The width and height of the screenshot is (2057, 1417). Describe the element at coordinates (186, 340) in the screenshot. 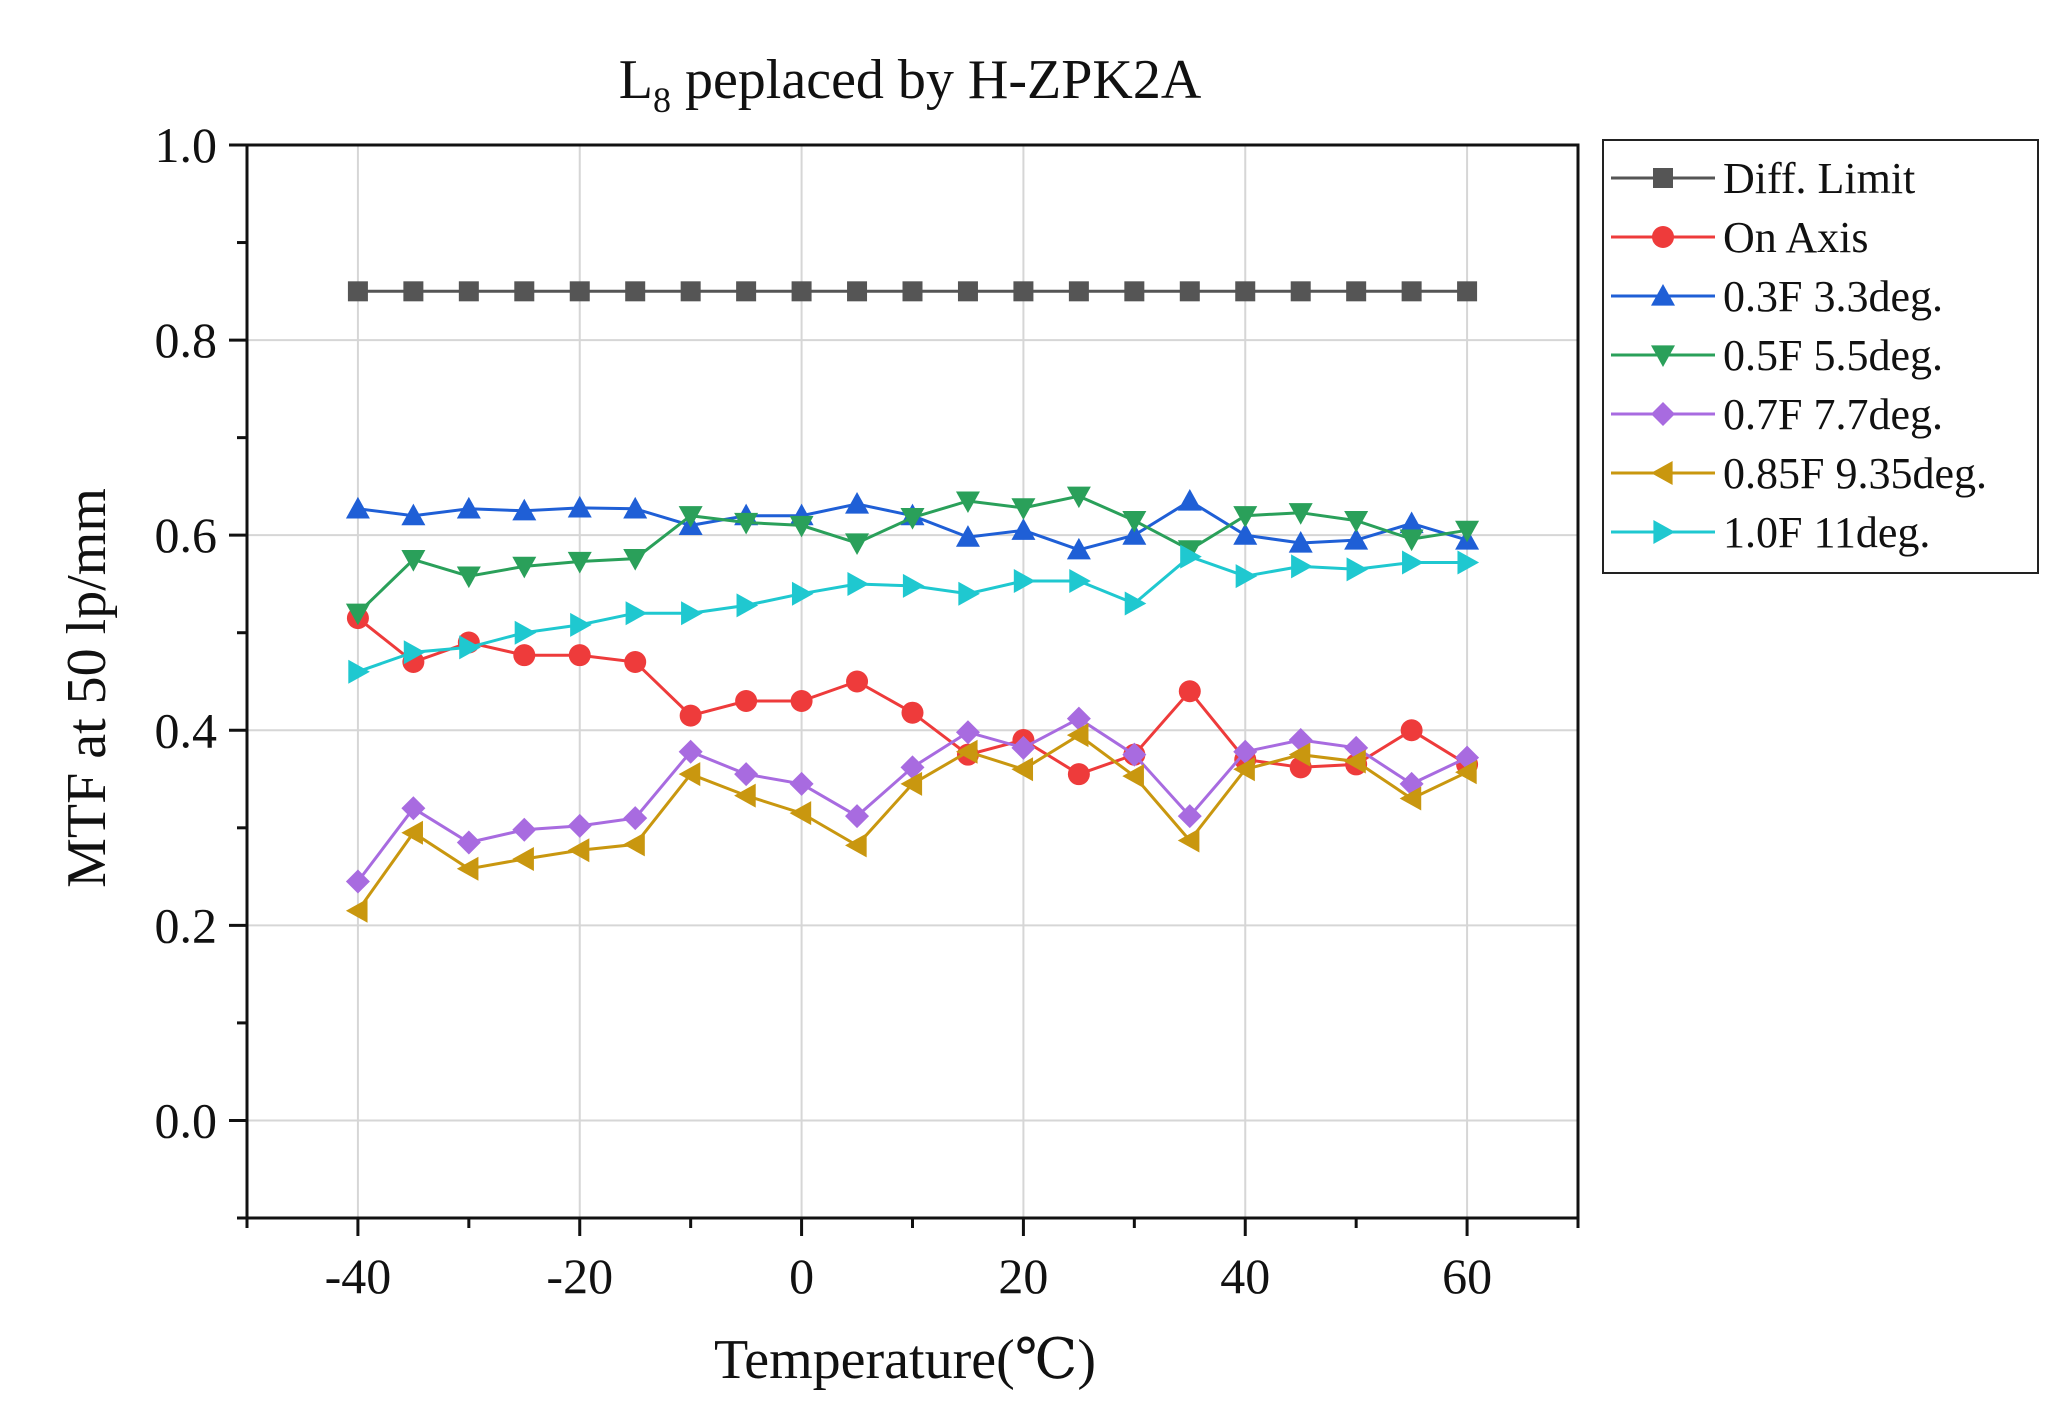

I see `y-tick-label: 0.8` at that location.